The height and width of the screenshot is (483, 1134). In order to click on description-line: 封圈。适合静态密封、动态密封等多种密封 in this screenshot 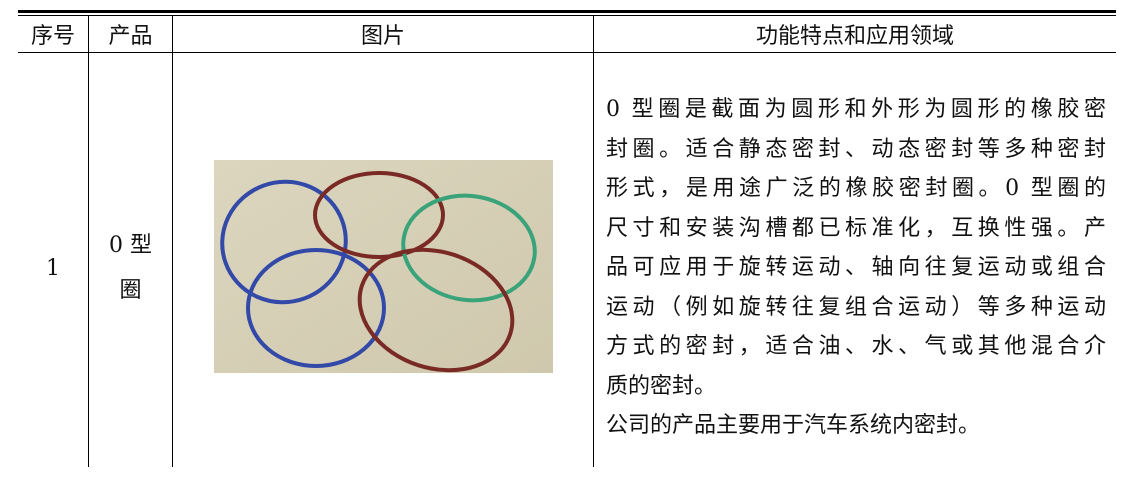, I will do `click(856, 149)`.